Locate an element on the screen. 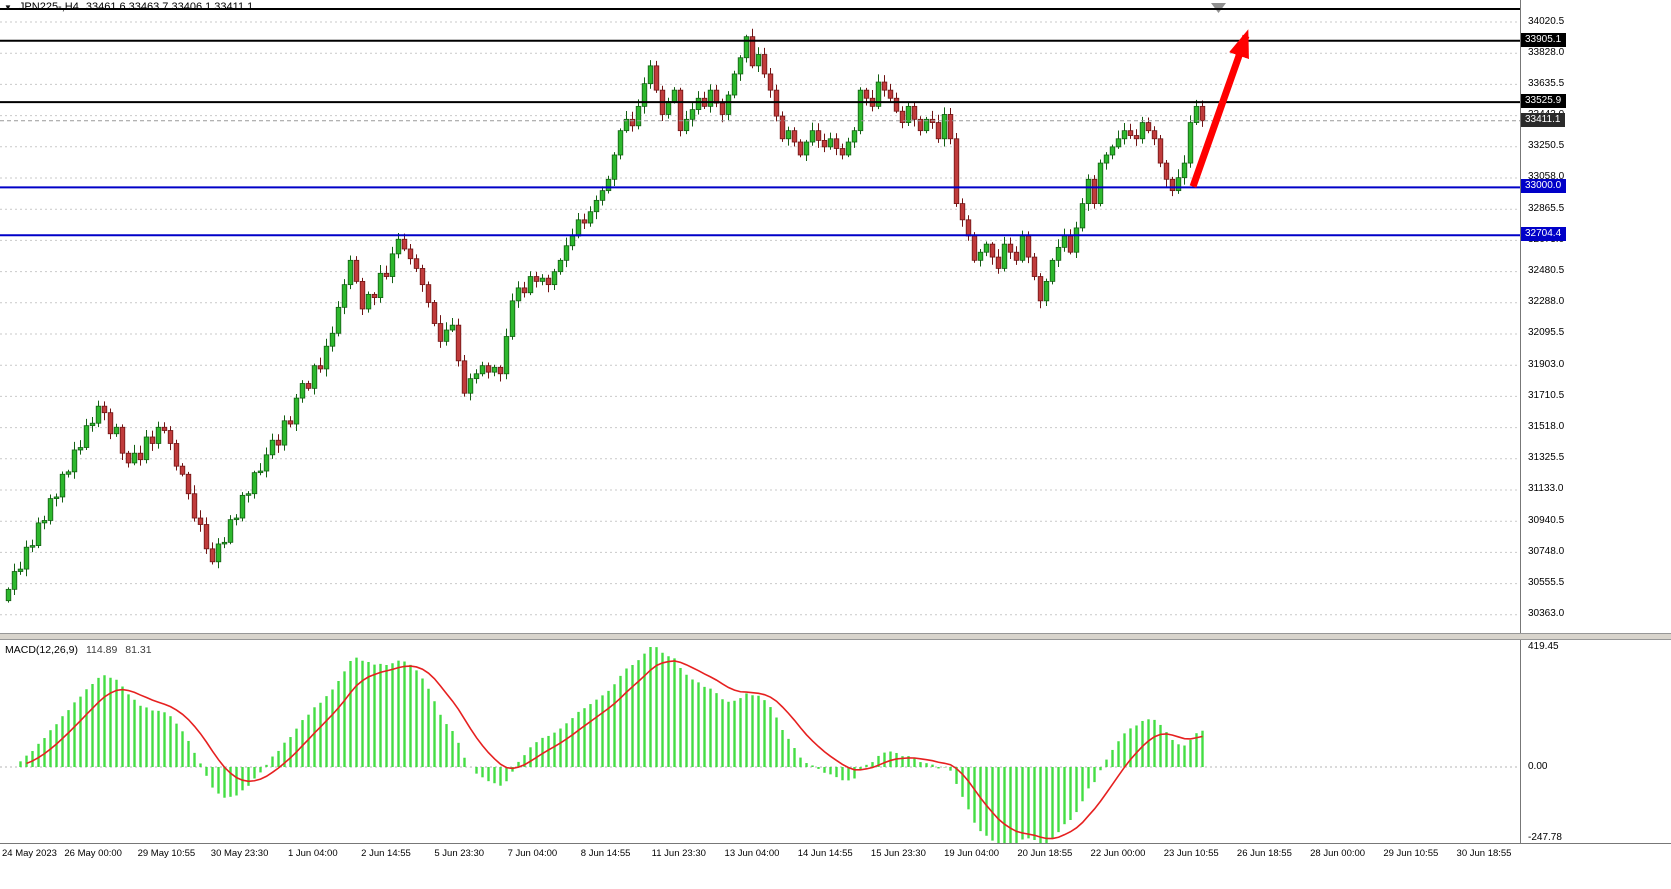 The image size is (1671, 889). time-axis-label: 24 May 2023 is located at coordinates (29, 853).